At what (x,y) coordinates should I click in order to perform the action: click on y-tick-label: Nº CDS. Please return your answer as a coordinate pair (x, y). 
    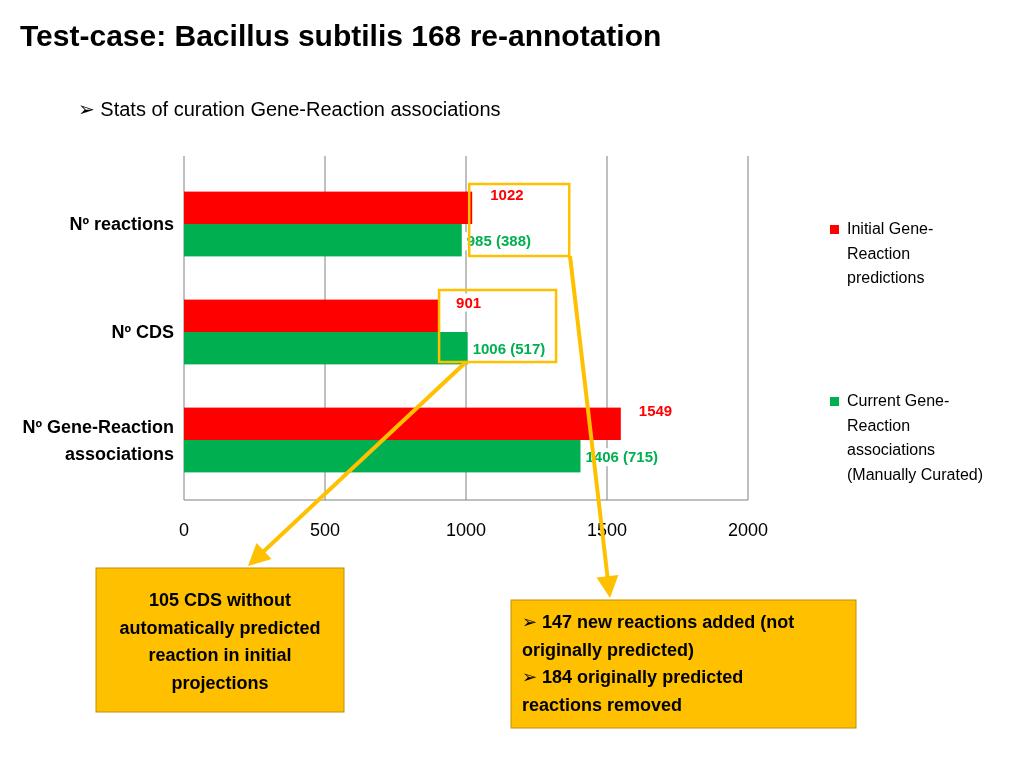
    Looking at the image, I should click on (142, 332).